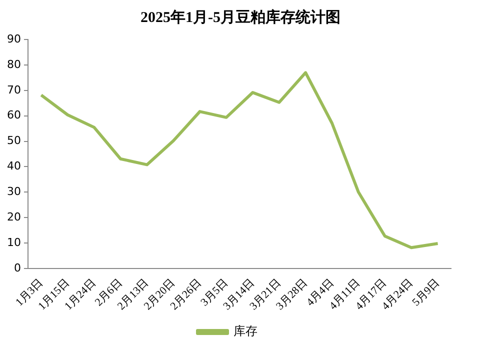 The height and width of the screenshot is (348, 481). What do you see at coordinates (13, 191) in the screenshot?
I see `y-tick-label: 30` at bounding box center [13, 191].